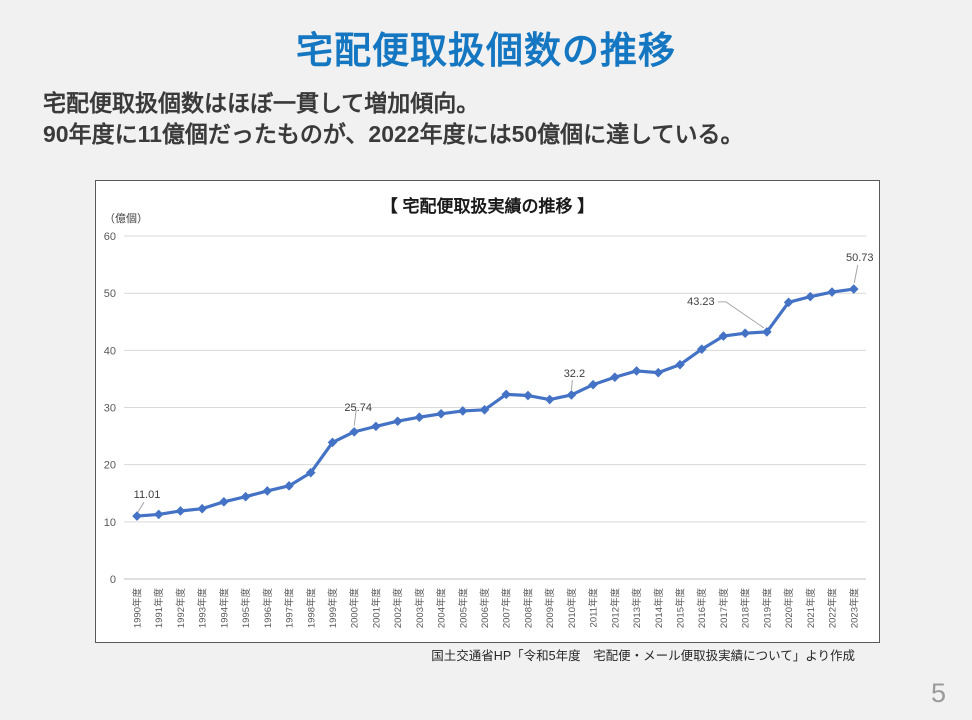  Describe the element at coordinates (113, 580) in the screenshot. I see `y-tick-label-0: 0` at that location.